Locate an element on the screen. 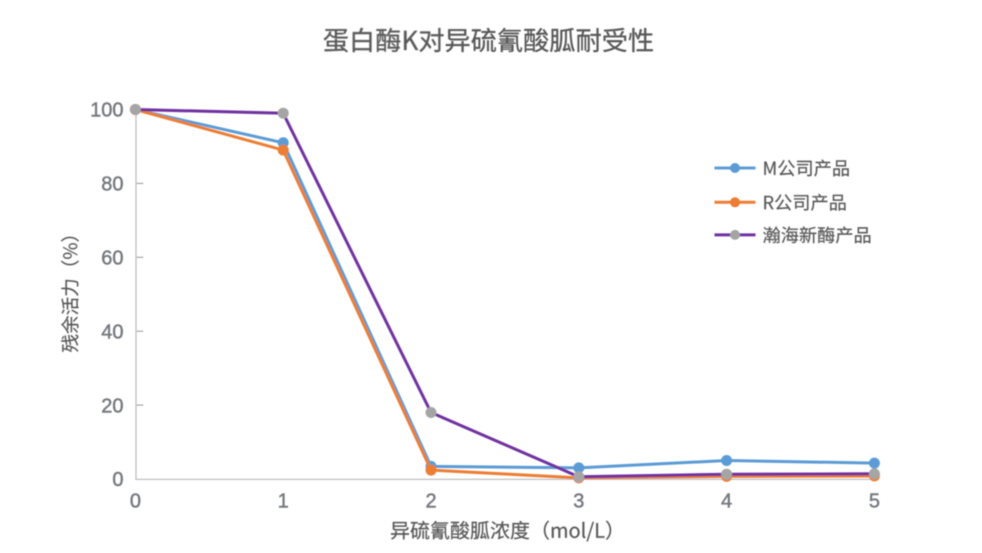 The width and height of the screenshot is (982, 553). svg-text: 40 is located at coordinates (112, 332).